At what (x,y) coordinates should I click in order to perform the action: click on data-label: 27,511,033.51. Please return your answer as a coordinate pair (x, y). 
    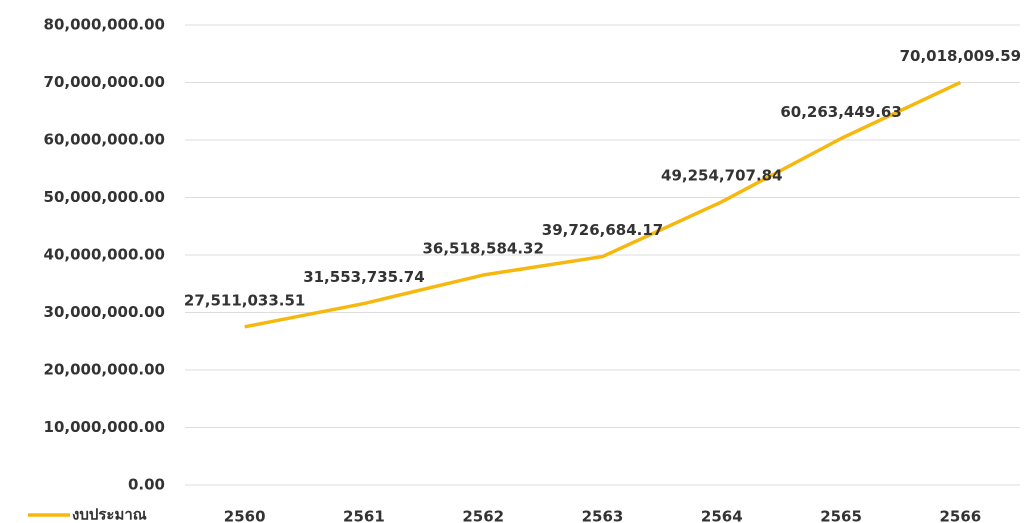
    Looking at the image, I should click on (244, 300).